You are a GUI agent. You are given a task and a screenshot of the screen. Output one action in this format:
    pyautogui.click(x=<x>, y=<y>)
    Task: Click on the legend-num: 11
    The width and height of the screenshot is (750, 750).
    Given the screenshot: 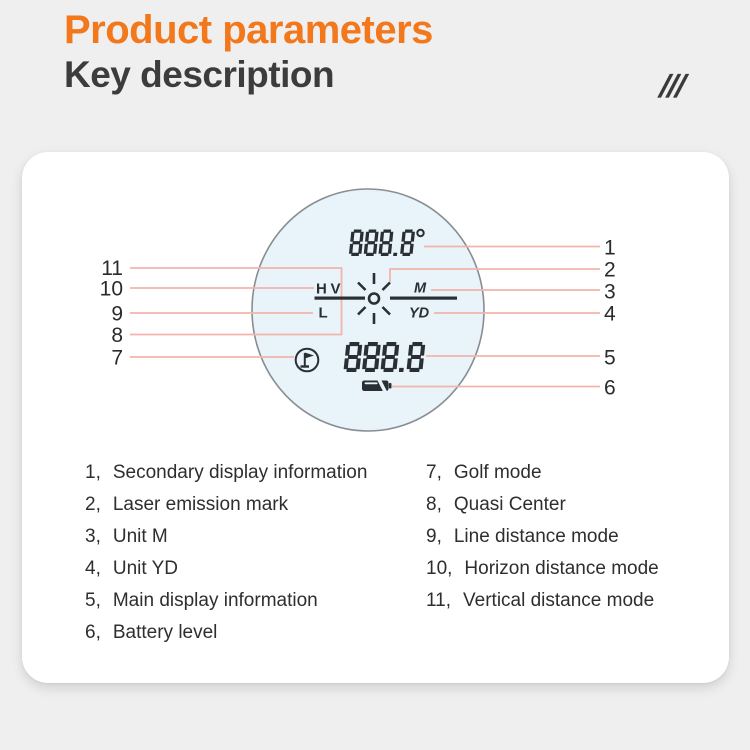 What is the action you would take?
    pyautogui.click(x=444, y=600)
    